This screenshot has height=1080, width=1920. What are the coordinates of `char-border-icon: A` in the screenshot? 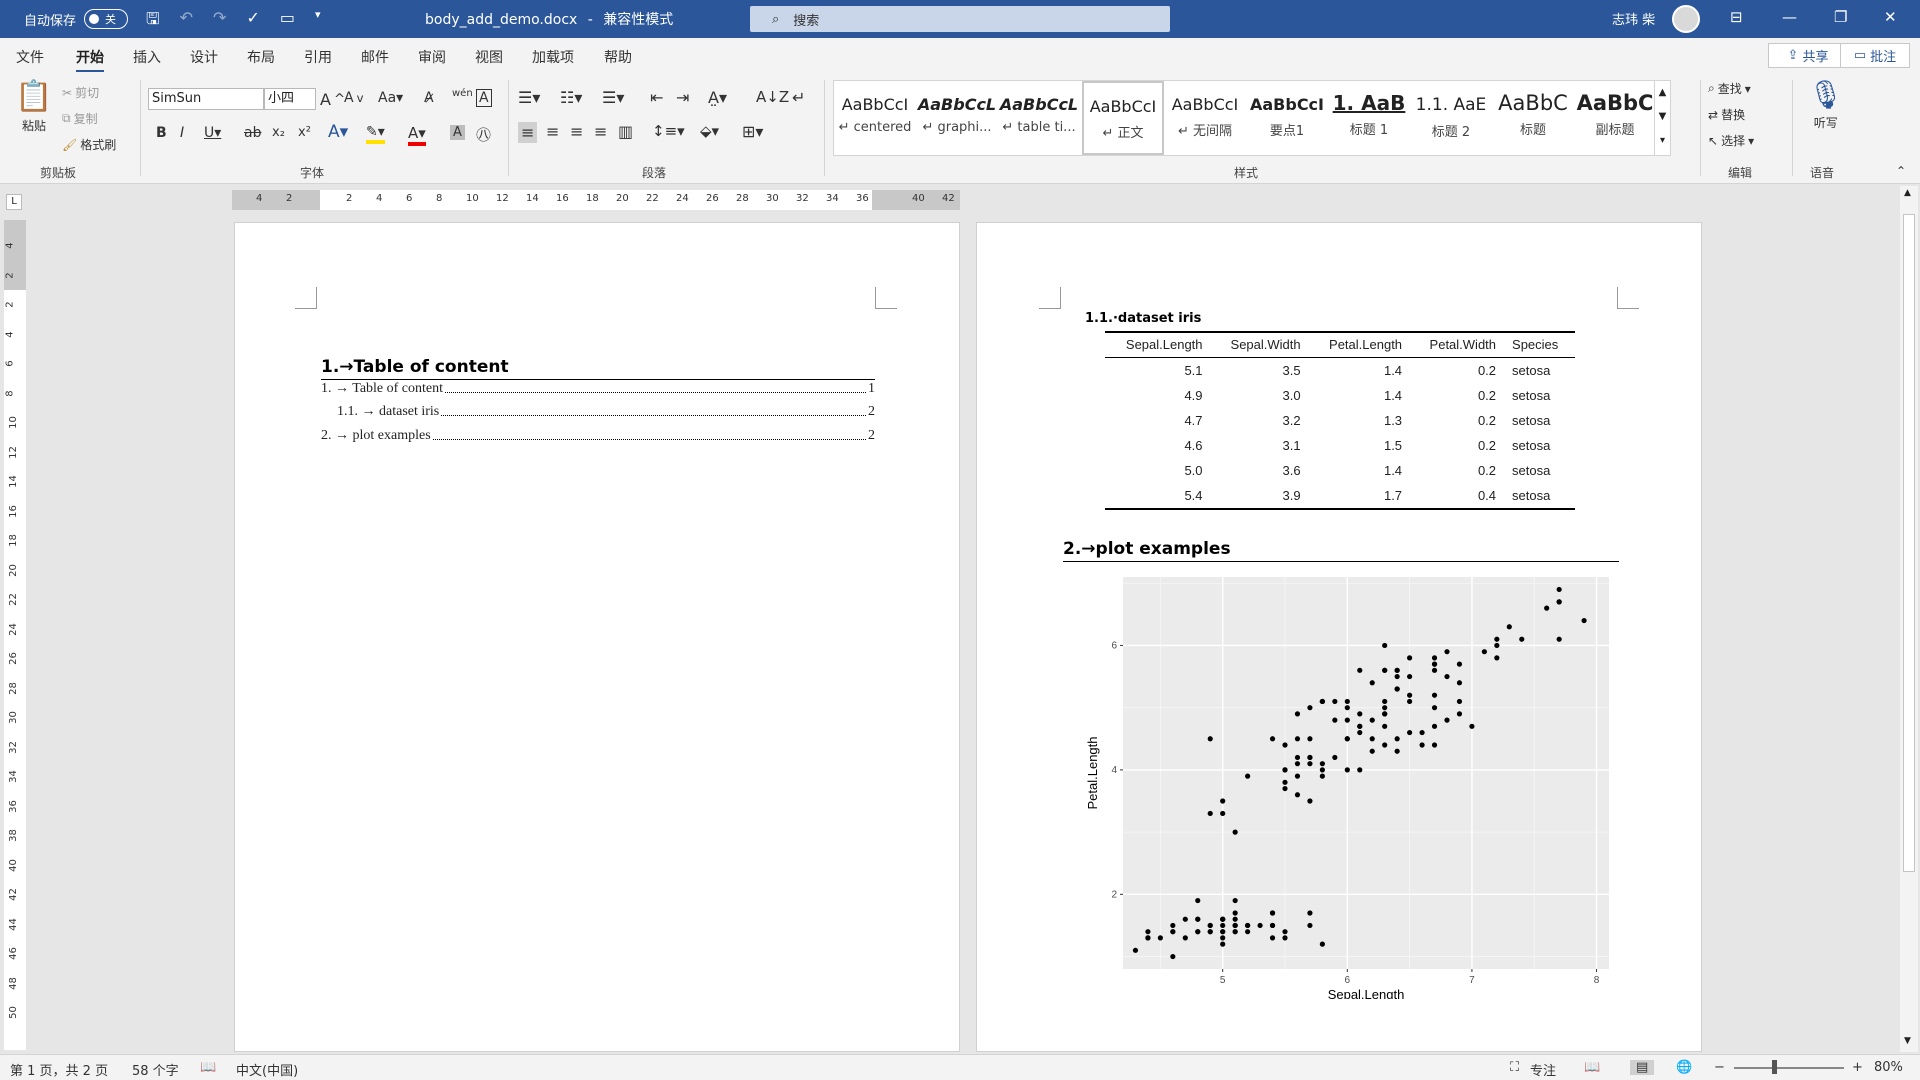 It's located at (484, 98).